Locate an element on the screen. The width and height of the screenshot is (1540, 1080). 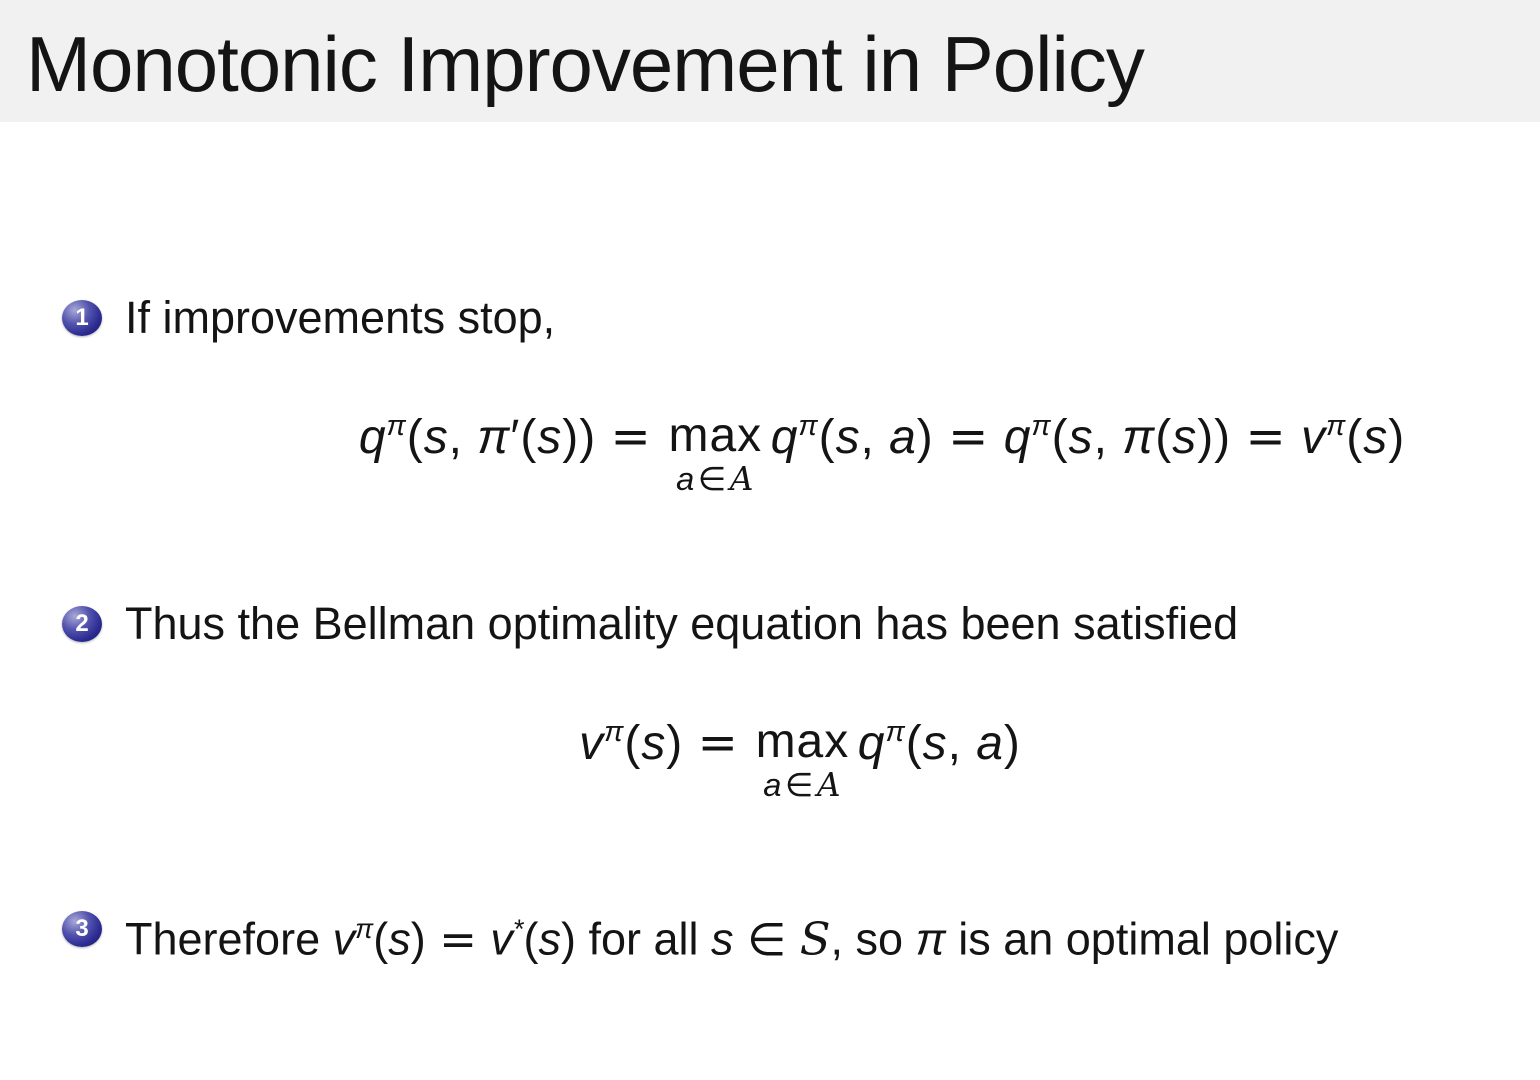
list-item-1: 1 If improvements stop, is located at coordinates (308, 318).